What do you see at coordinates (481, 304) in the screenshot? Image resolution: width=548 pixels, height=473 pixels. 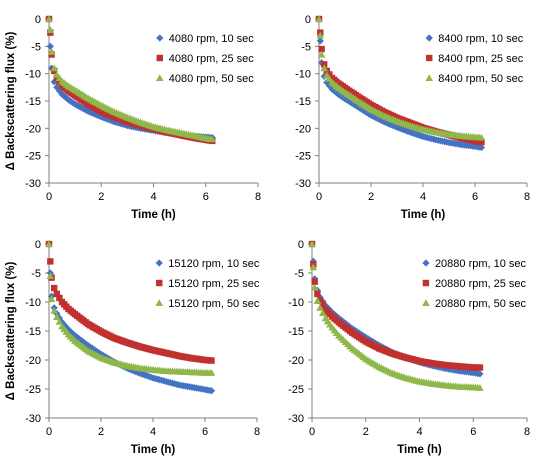 I see `legend-label: 20880 rpm, 50 sec` at bounding box center [481, 304].